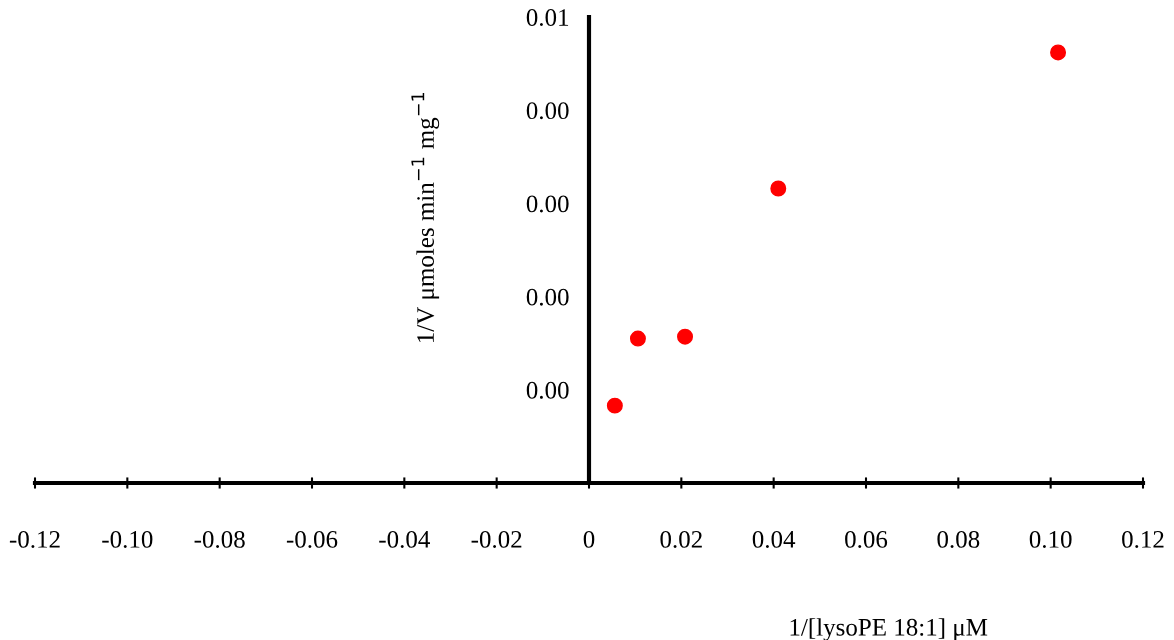  Describe the element at coordinates (547, 18) in the screenshot. I see `y-tick-label: 0.01` at that location.